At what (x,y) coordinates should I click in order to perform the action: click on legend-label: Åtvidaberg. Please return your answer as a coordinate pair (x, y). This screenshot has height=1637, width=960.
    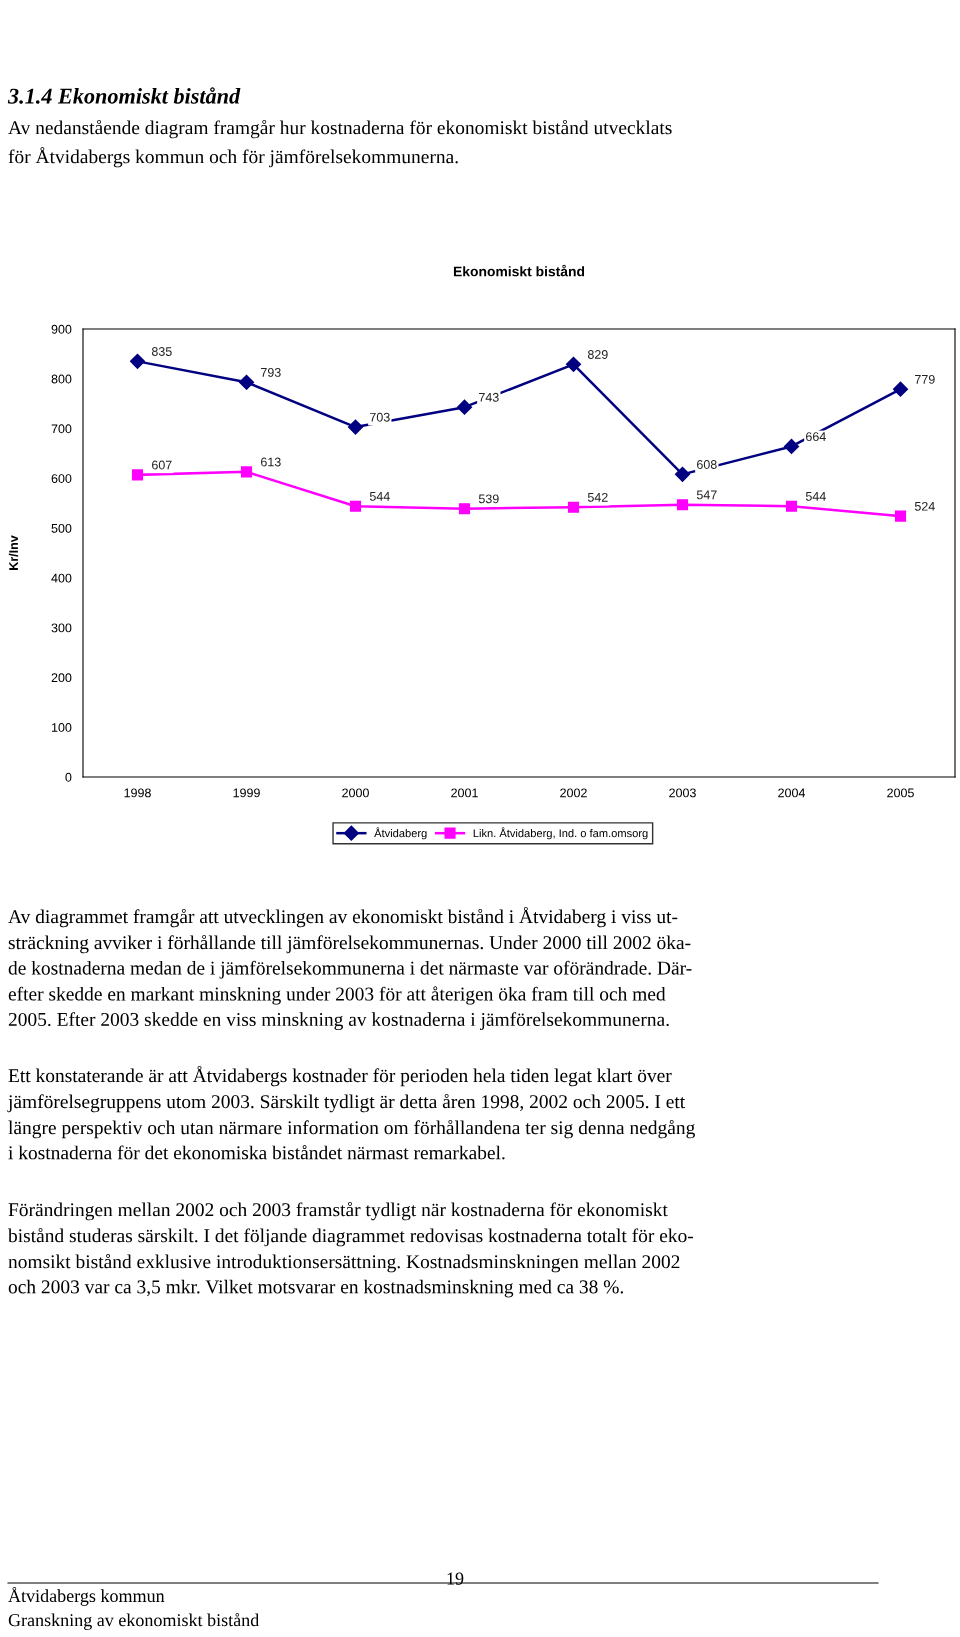
    Looking at the image, I should click on (400, 833).